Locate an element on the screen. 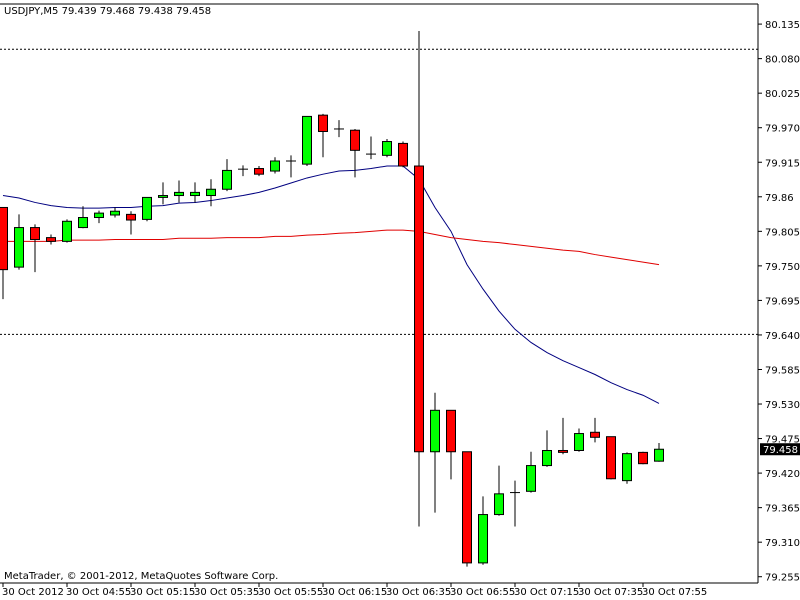  y-tick-label: 80.025 is located at coordinates (782, 94).